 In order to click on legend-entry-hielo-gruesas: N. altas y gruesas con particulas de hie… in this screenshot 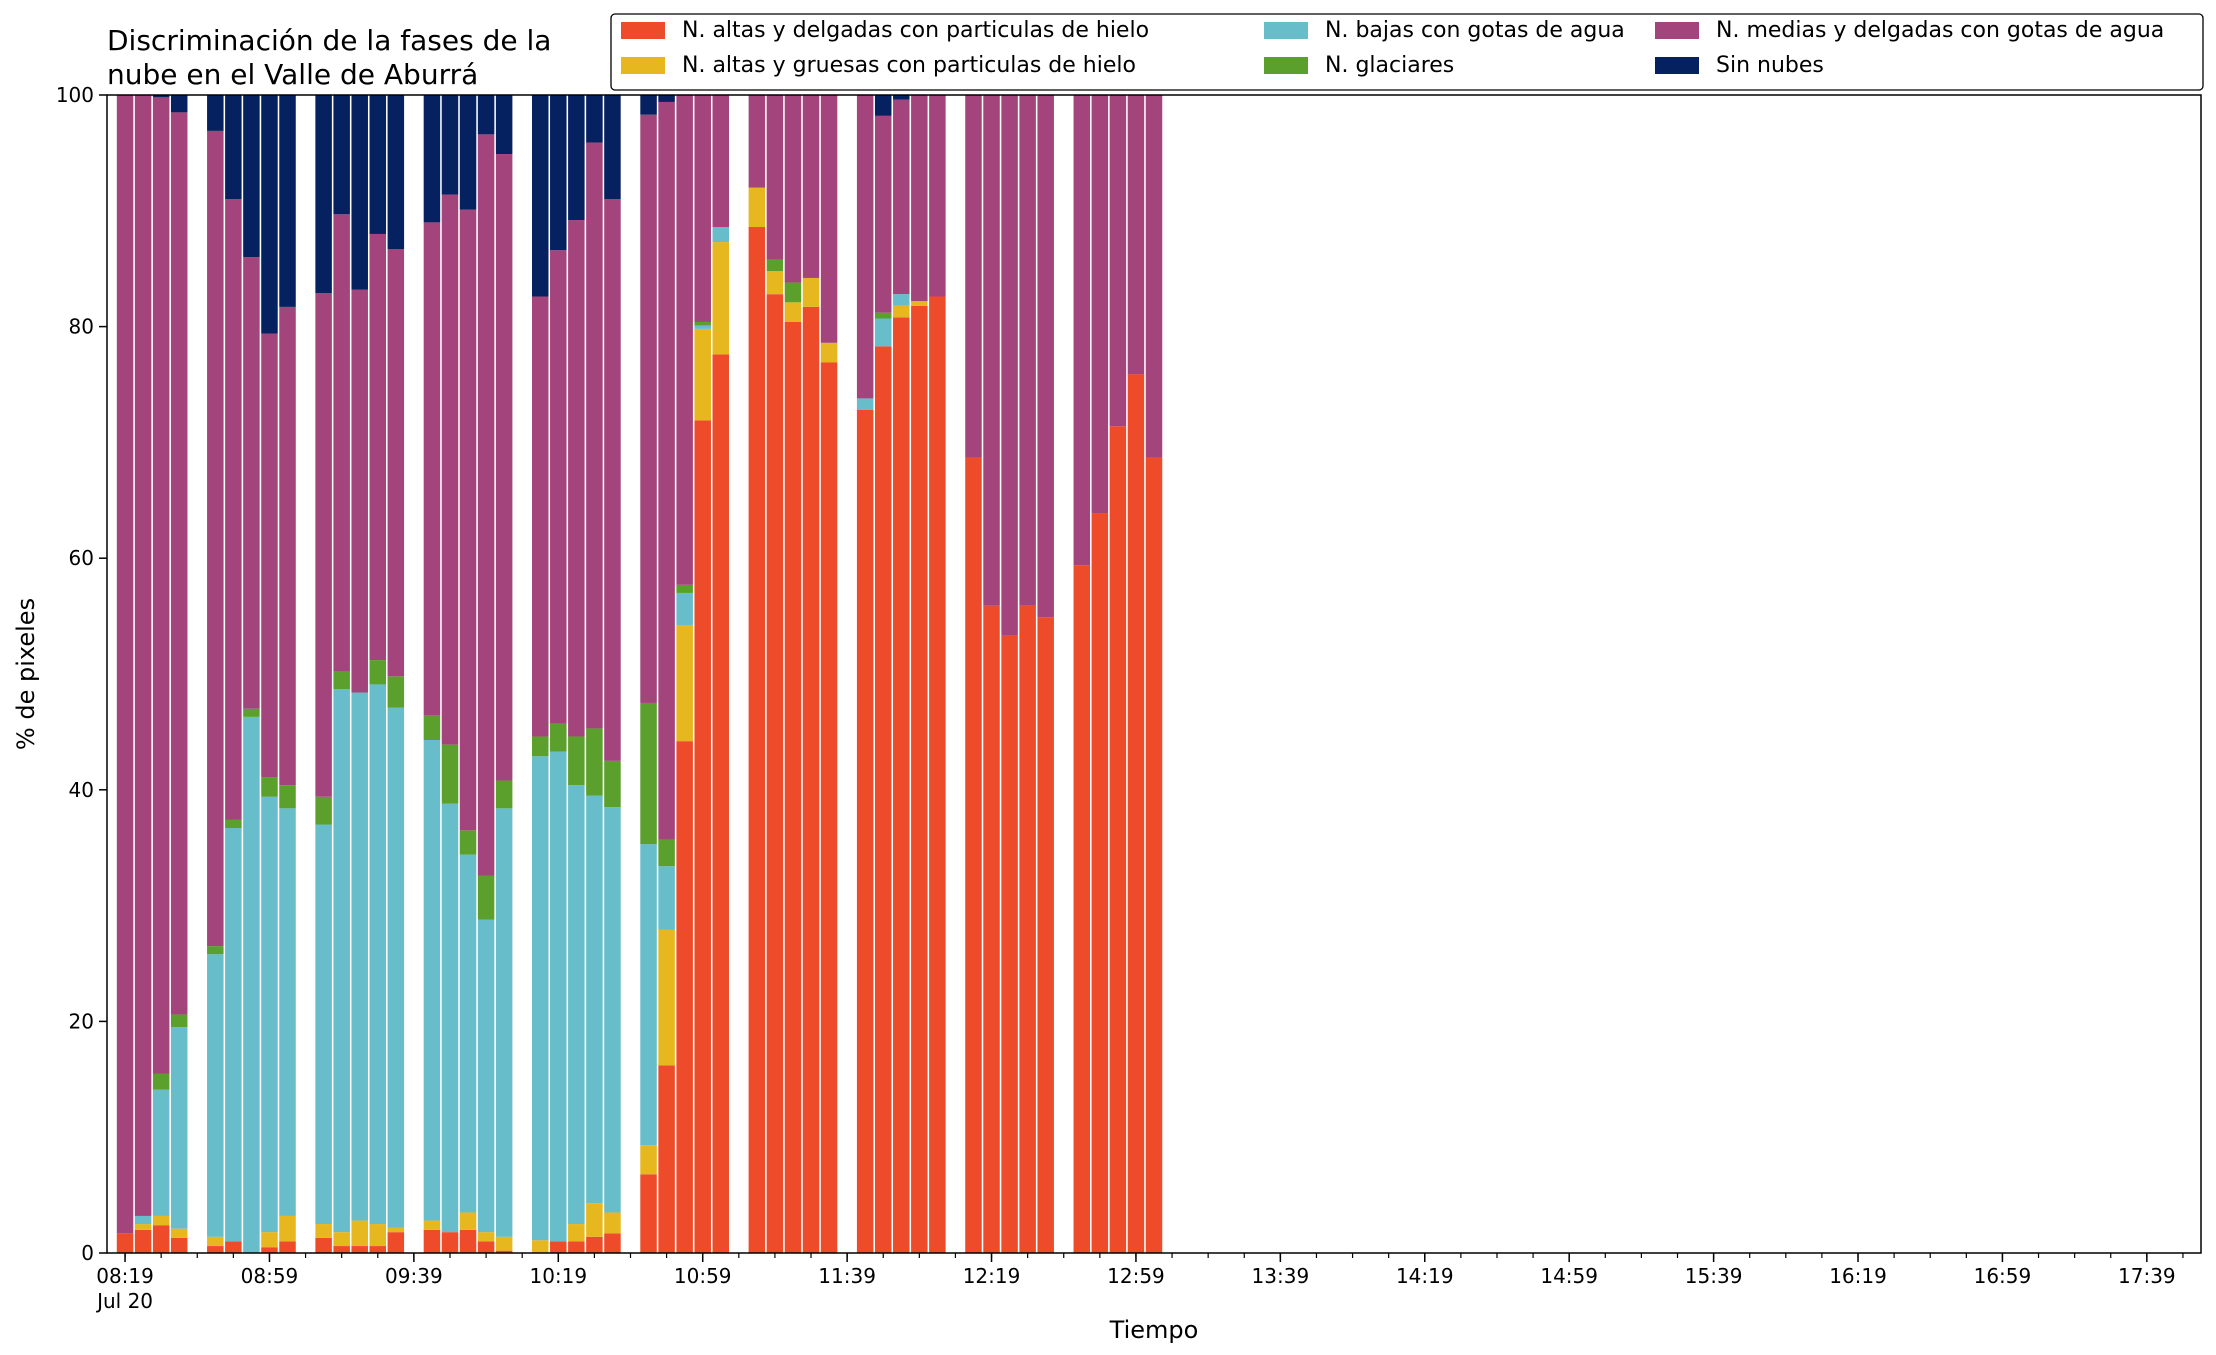, I will do `click(878, 65)`.